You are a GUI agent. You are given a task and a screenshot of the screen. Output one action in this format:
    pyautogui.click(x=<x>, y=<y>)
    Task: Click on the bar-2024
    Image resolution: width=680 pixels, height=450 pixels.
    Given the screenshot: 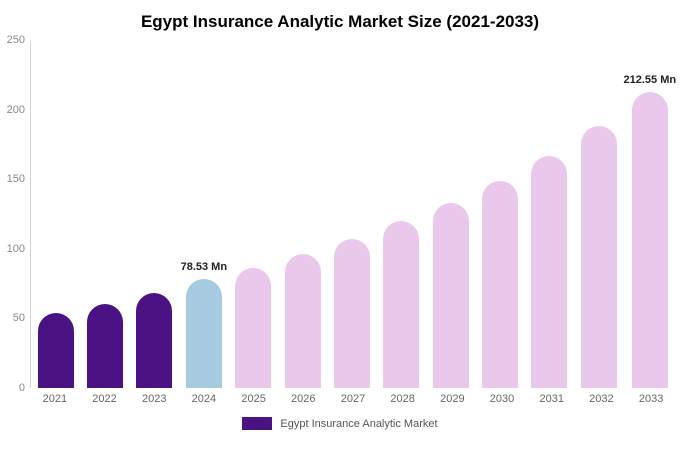 What is the action you would take?
    pyautogui.click(x=203, y=333)
    